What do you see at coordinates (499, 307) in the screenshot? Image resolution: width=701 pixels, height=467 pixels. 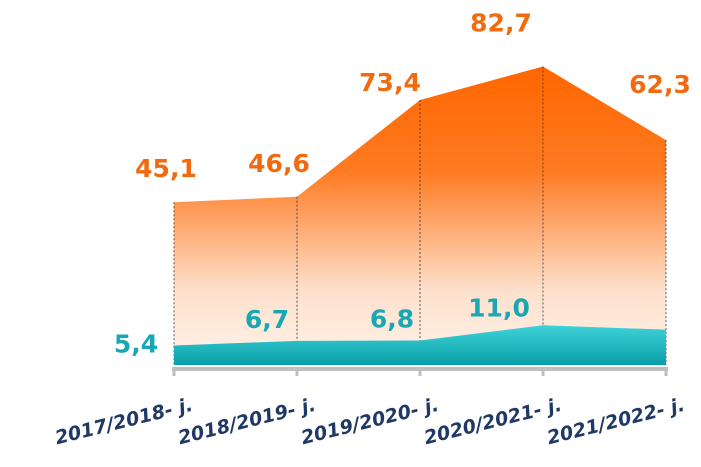 I see `data-label: 11,0` at bounding box center [499, 307].